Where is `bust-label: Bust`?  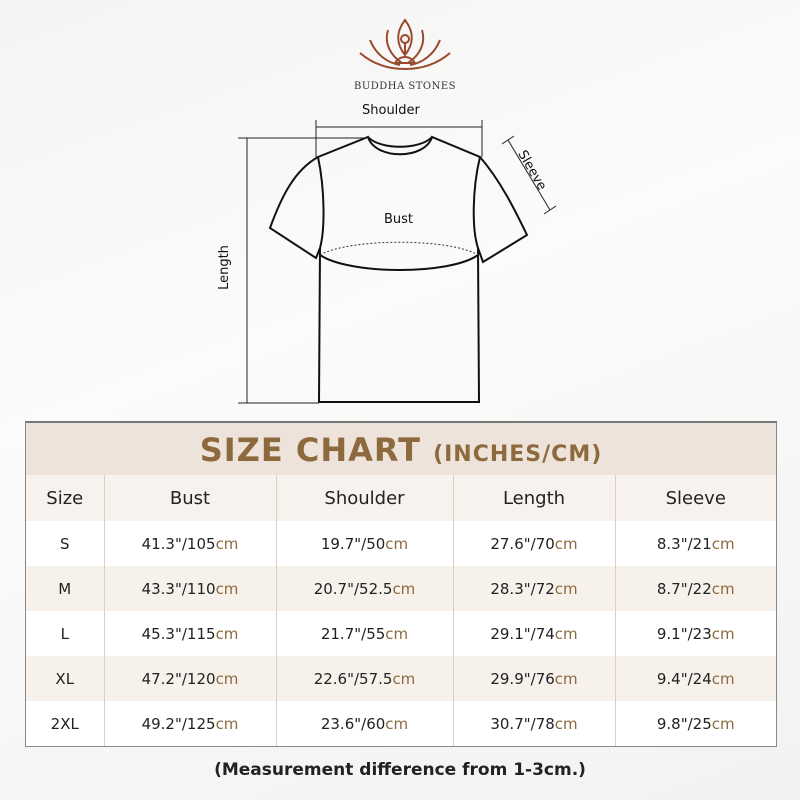
bust-label: Bust is located at coordinates (399, 219).